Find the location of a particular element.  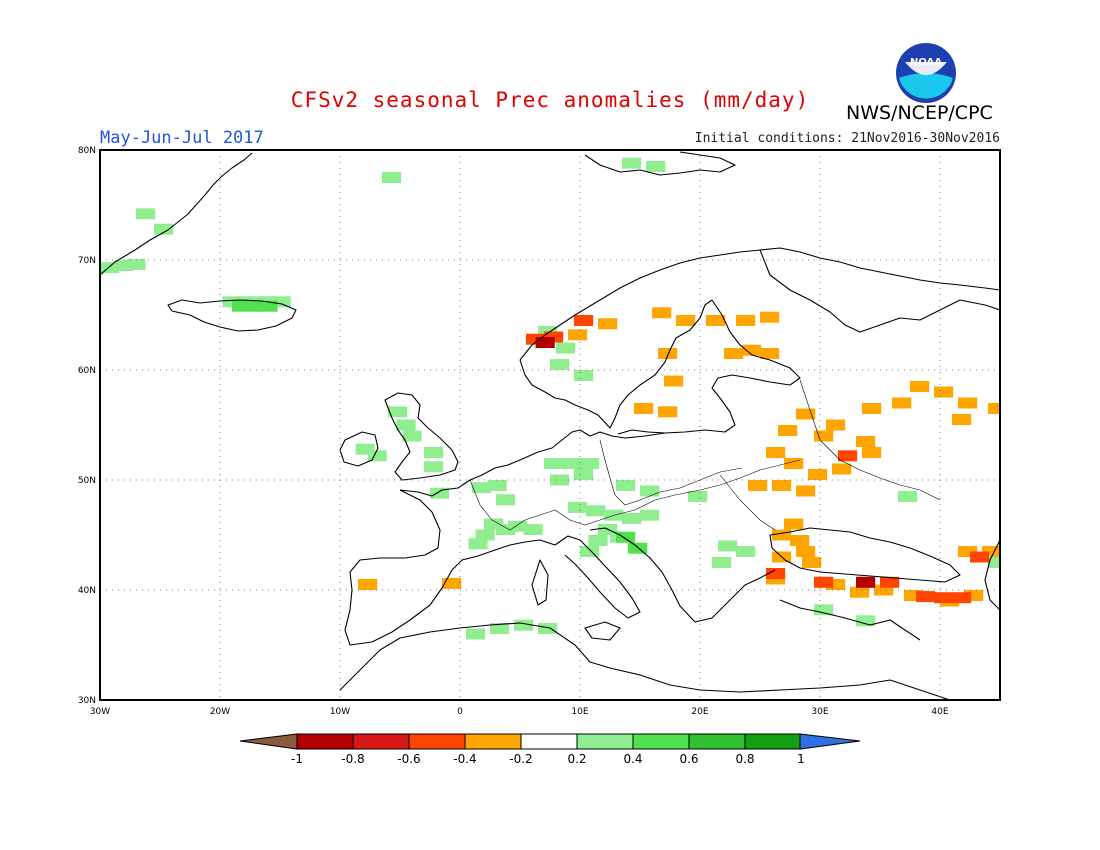

colorbar-tick: 0.8 is located at coordinates (744, 759).